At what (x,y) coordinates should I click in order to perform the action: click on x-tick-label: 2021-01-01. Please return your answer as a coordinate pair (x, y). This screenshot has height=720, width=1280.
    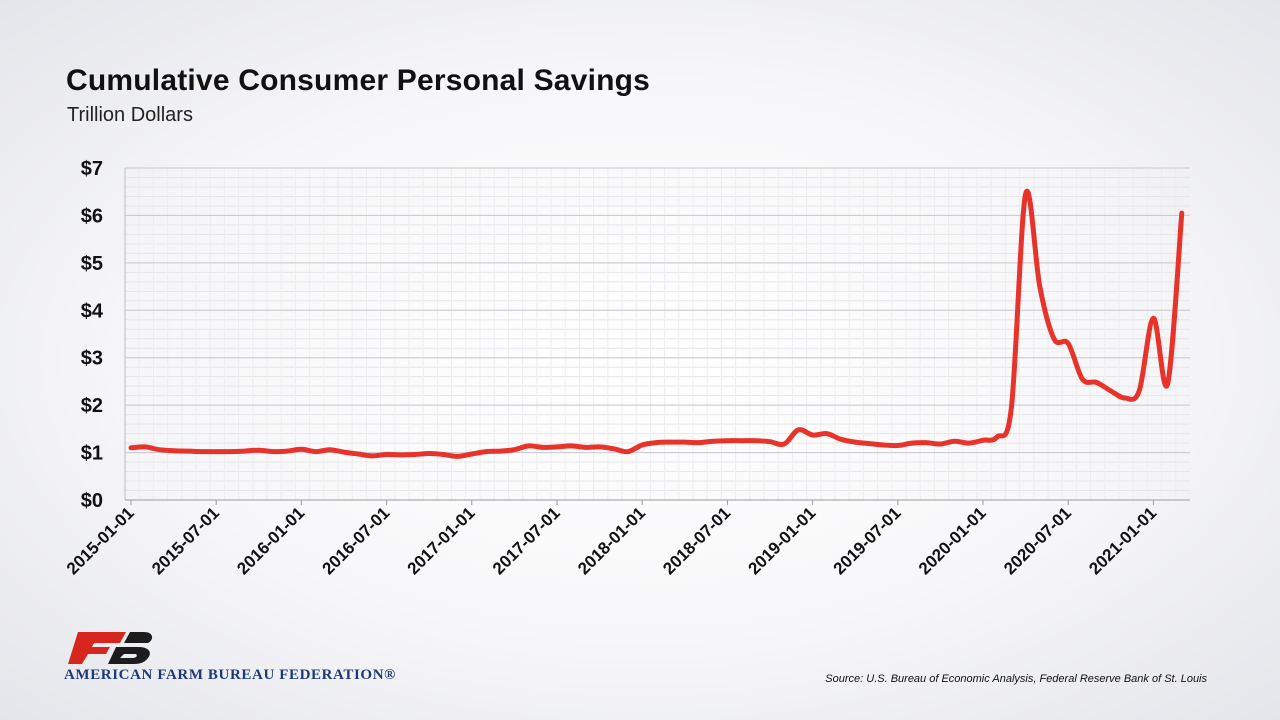
    Looking at the image, I should click on (1122, 540).